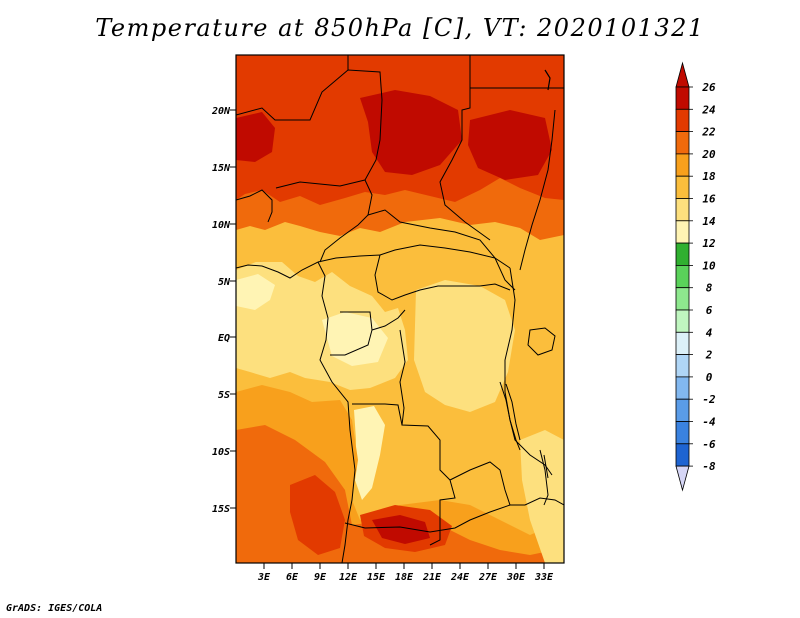 The height and width of the screenshot is (618, 800). What do you see at coordinates (709, 399) in the screenshot?
I see `colorbar-label: -2` at bounding box center [709, 399].